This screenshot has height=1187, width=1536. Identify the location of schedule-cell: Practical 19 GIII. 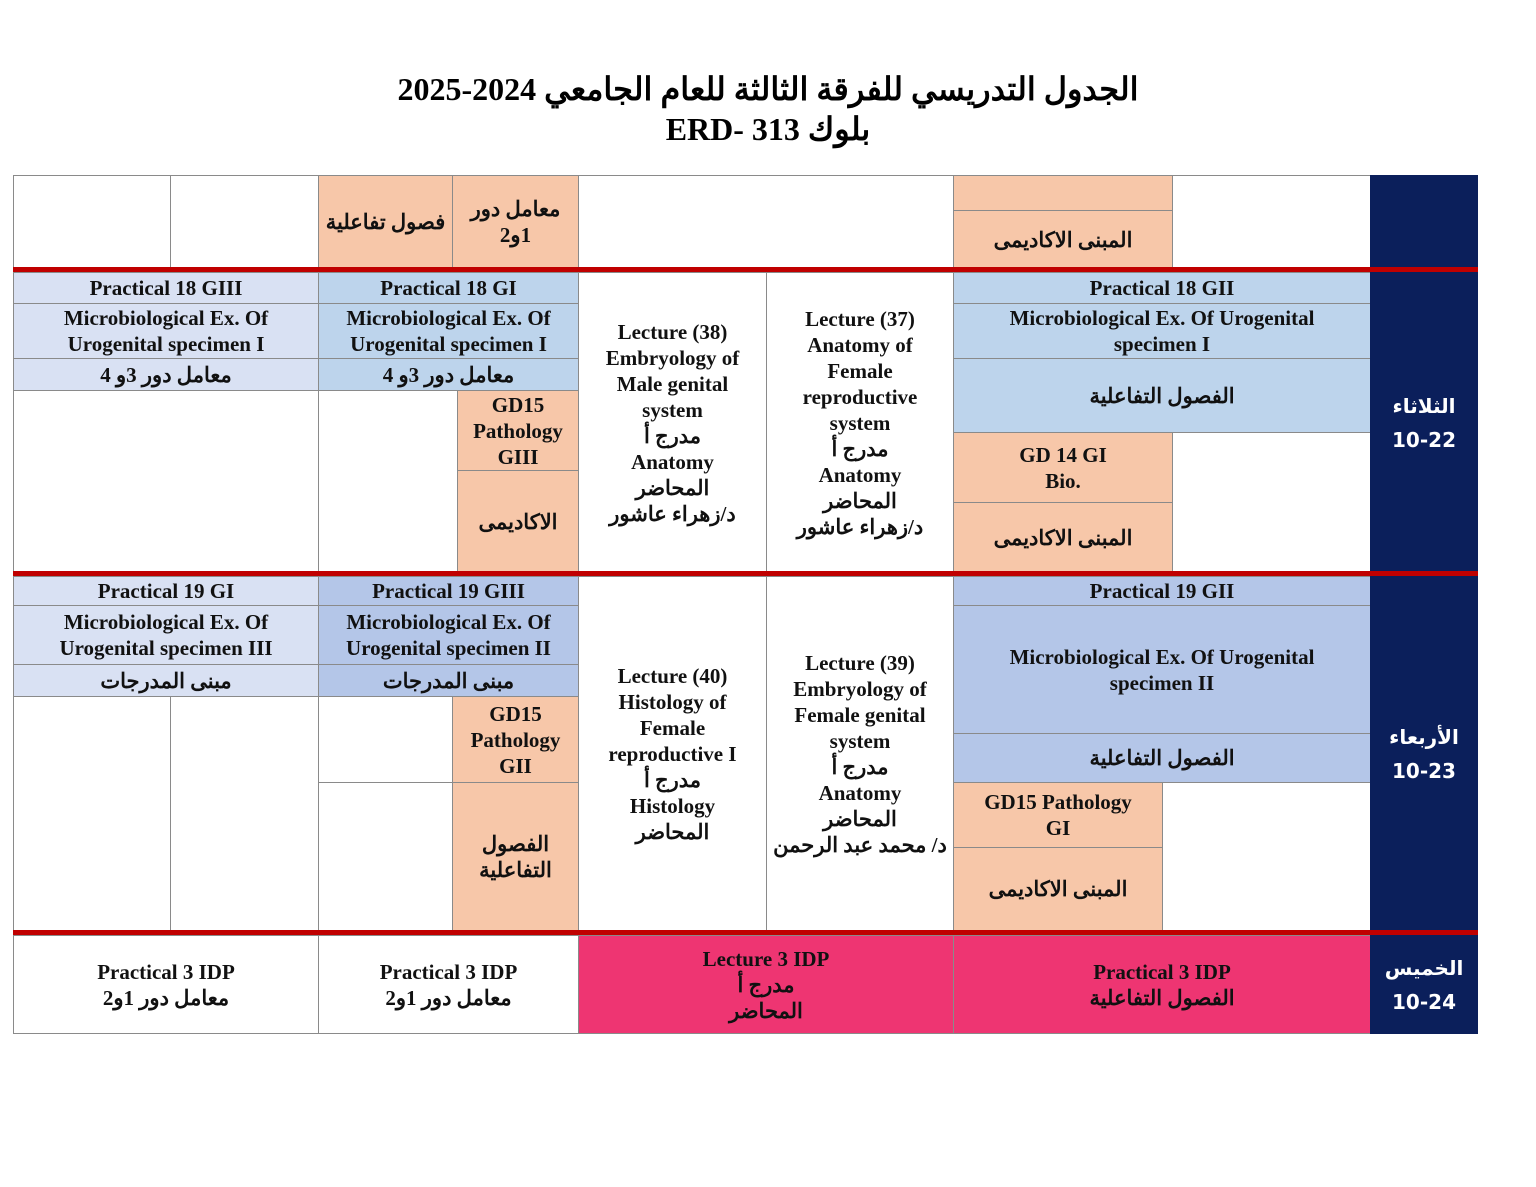
(448, 591).